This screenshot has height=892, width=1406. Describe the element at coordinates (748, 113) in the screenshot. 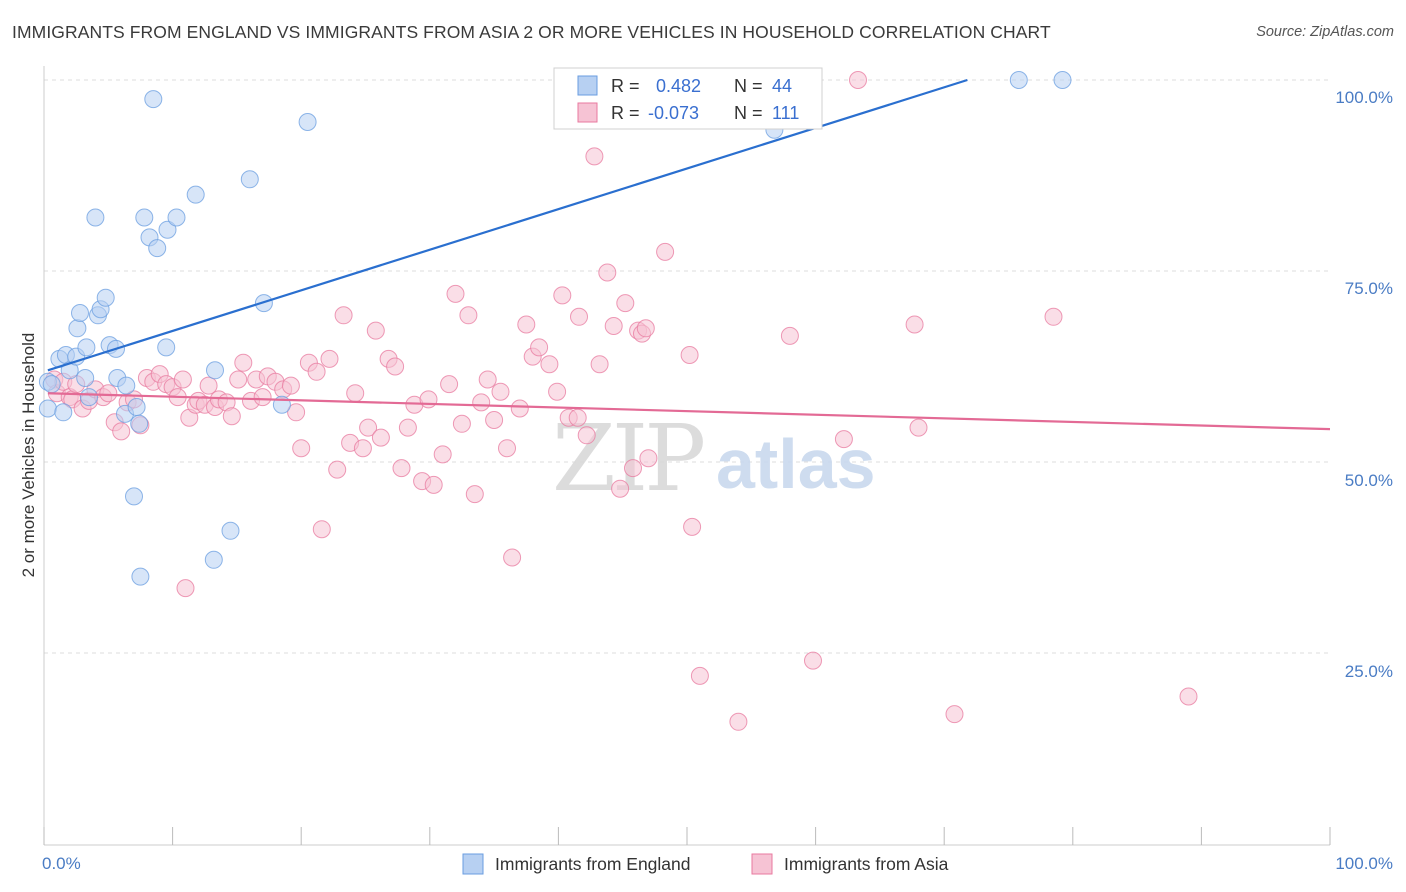

I see `stats-asia-n-label: N =` at that location.